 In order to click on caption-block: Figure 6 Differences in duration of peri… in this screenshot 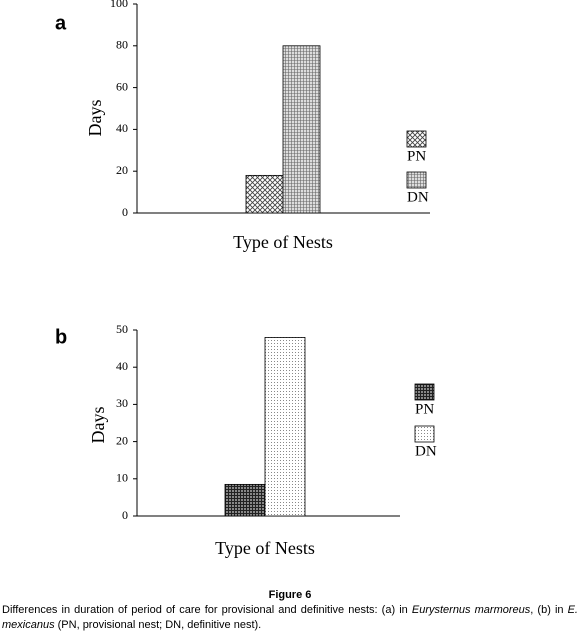, I will do `click(290, 610)`.